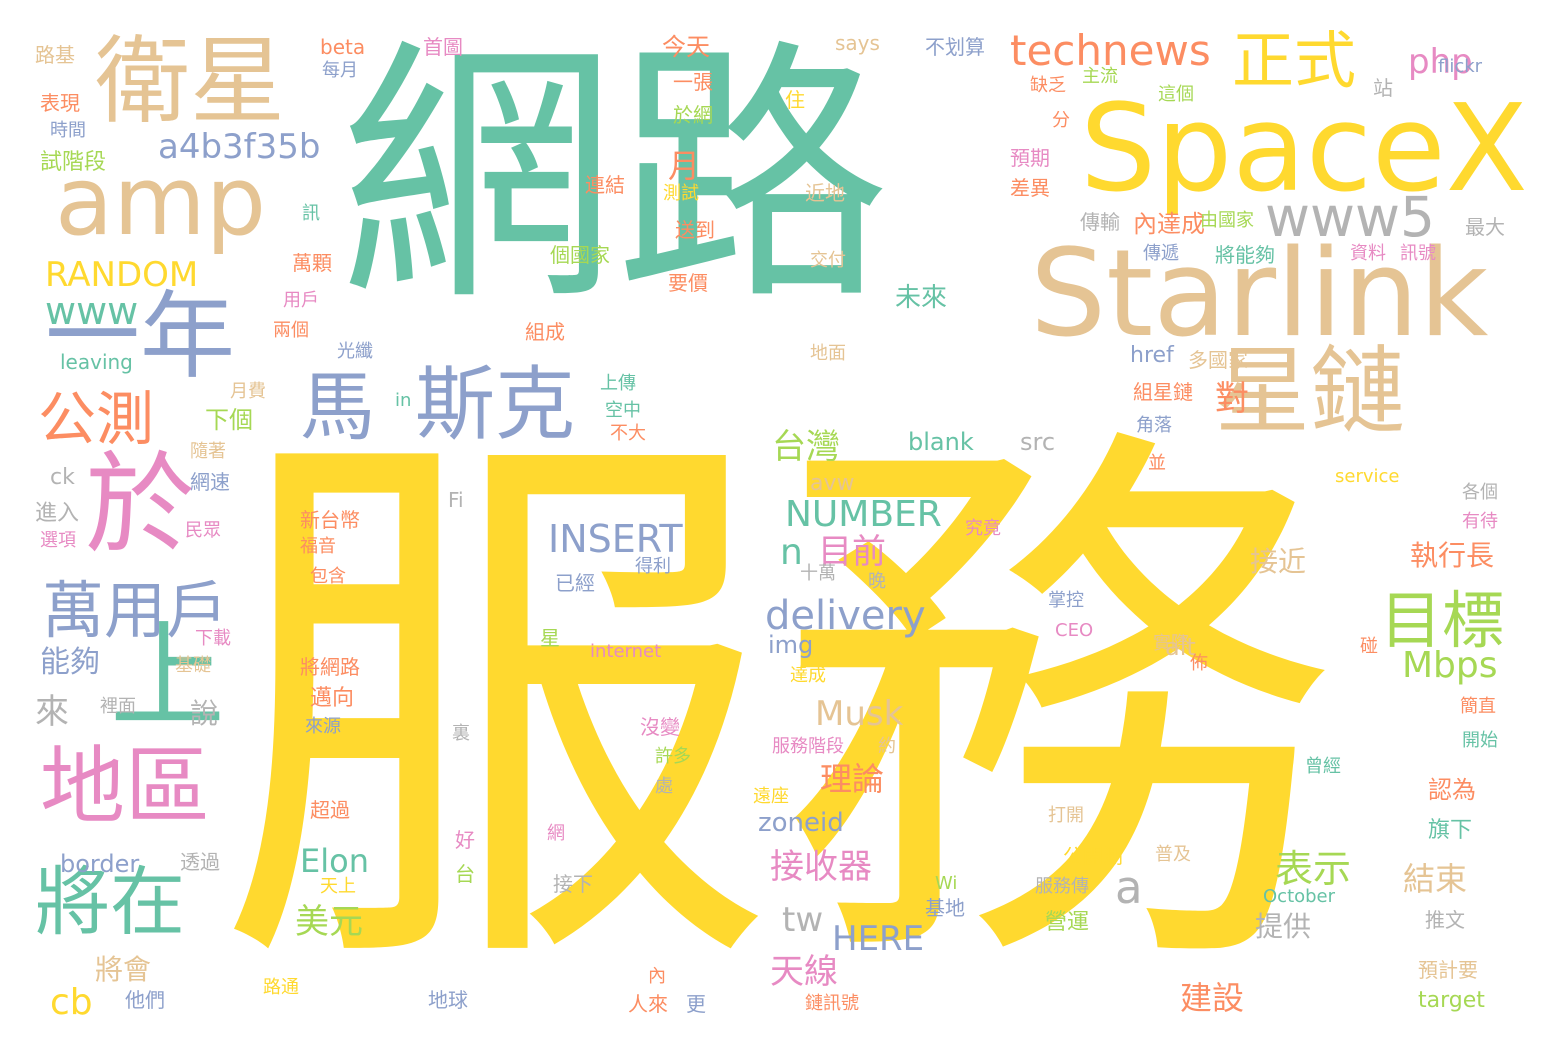  Describe the element at coordinates (1074, 630) in the screenshot. I see `word-145: CEO` at that location.